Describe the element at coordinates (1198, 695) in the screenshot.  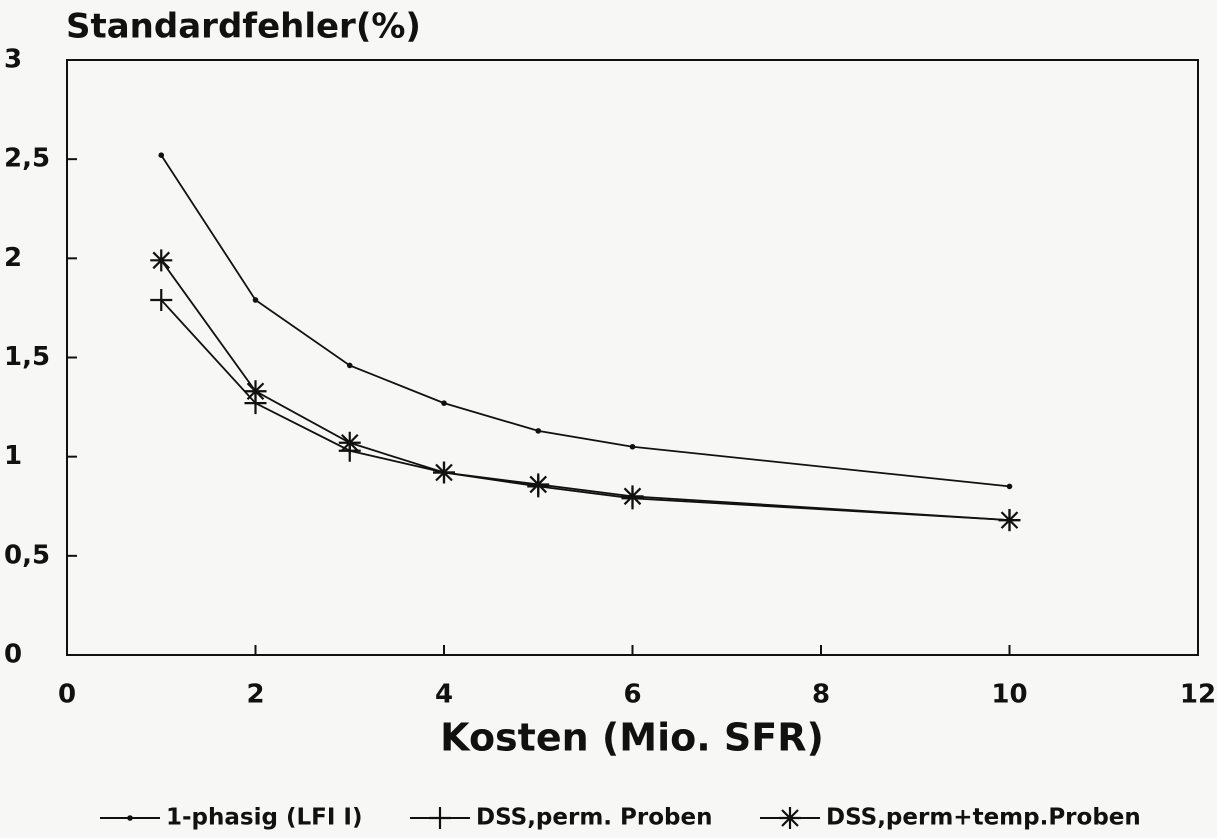
I see `x-tick-label: 12` at that location.